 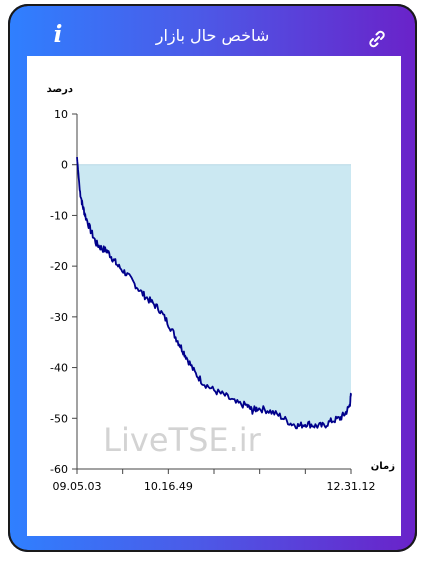 What do you see at coordinates (59, 292) in the screenshot?
I see `y-tick-labels: 10 0 -10 -20 -30 -40 -50 -60` at bounding box center [59, 292].